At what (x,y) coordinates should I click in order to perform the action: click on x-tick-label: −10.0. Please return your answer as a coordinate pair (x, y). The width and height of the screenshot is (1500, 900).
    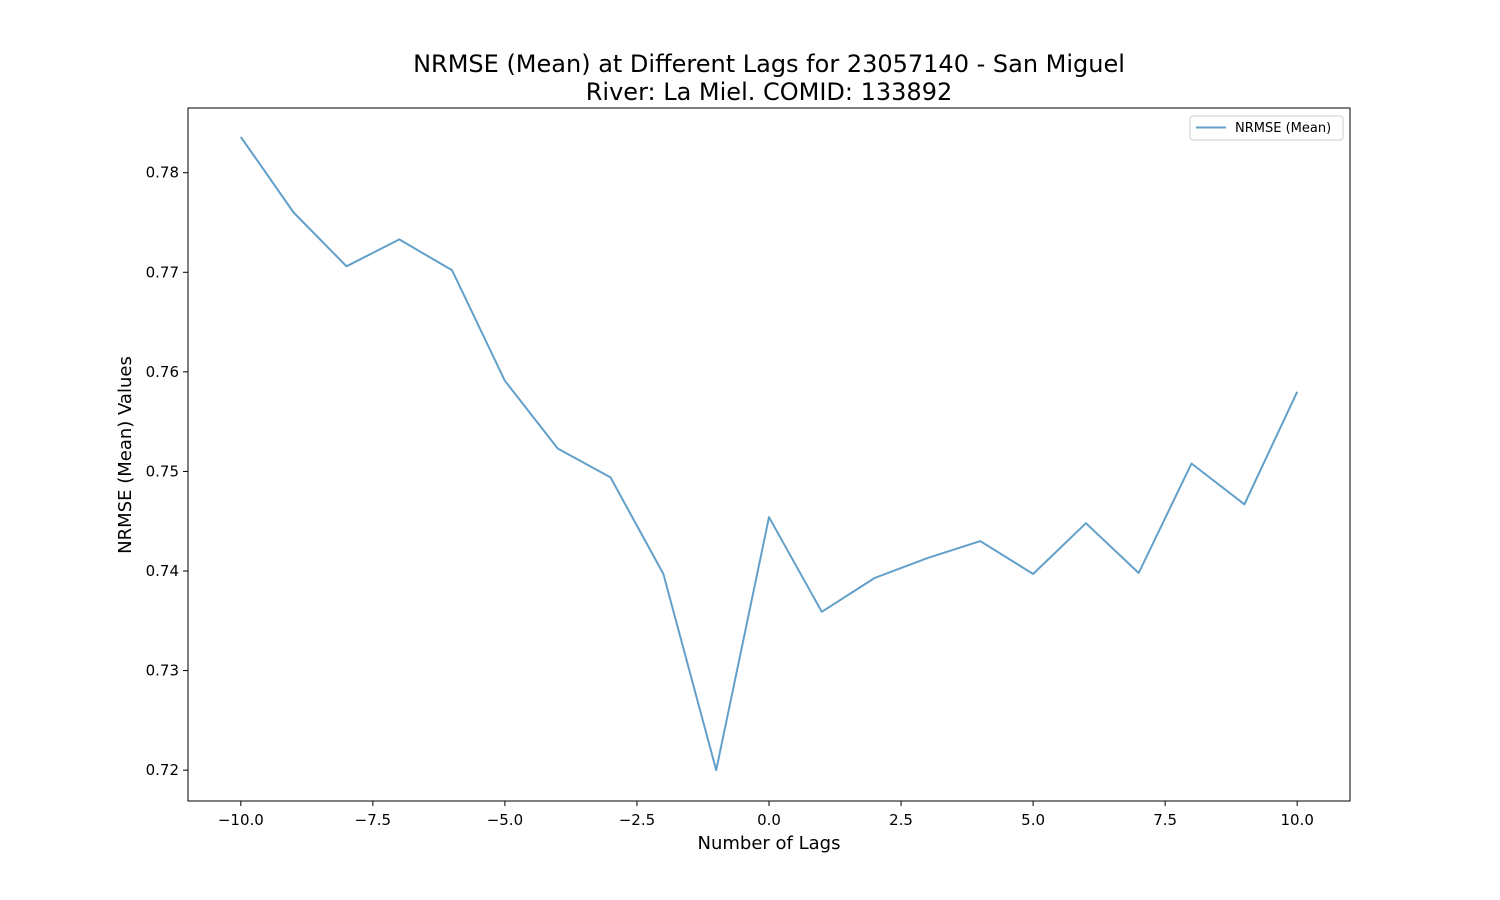
    Looking at the image, I should click on (241, 820).